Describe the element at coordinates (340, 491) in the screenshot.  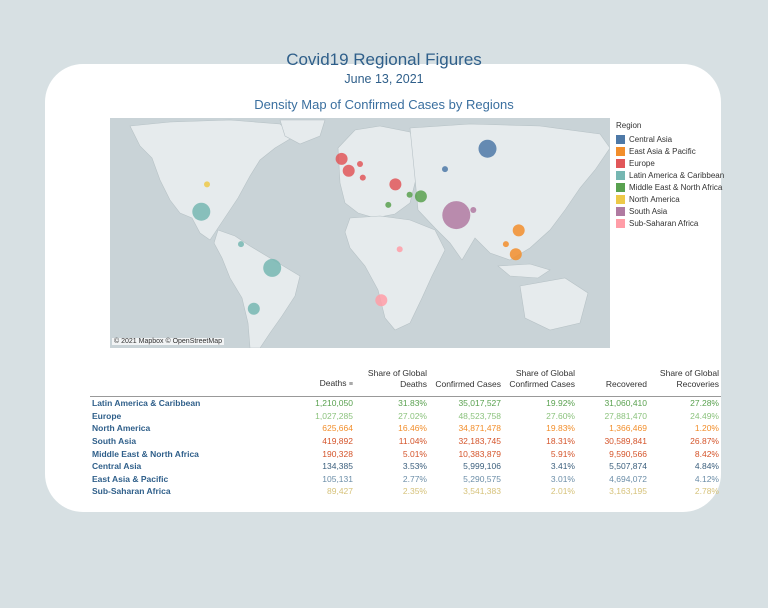
I see `cell-deaths: 89,427` at that location.